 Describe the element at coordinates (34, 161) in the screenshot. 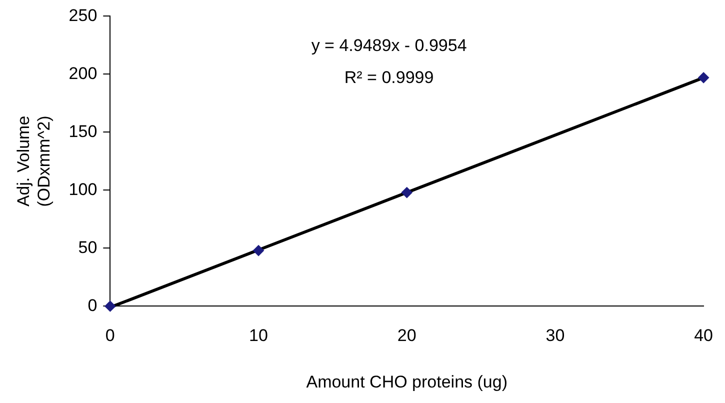

I see `y-axis-title: Adj. Volume (ODxmm^2)` at that location.